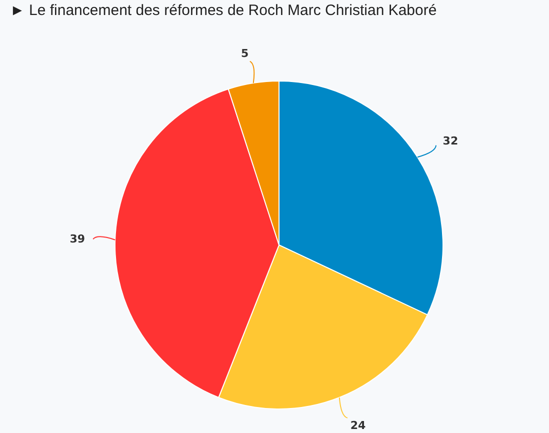 This screenshot has height=433, width=549. Describe the element at coordinates (78, 239) in the screenshot. I see `data-label: 39` at that location.